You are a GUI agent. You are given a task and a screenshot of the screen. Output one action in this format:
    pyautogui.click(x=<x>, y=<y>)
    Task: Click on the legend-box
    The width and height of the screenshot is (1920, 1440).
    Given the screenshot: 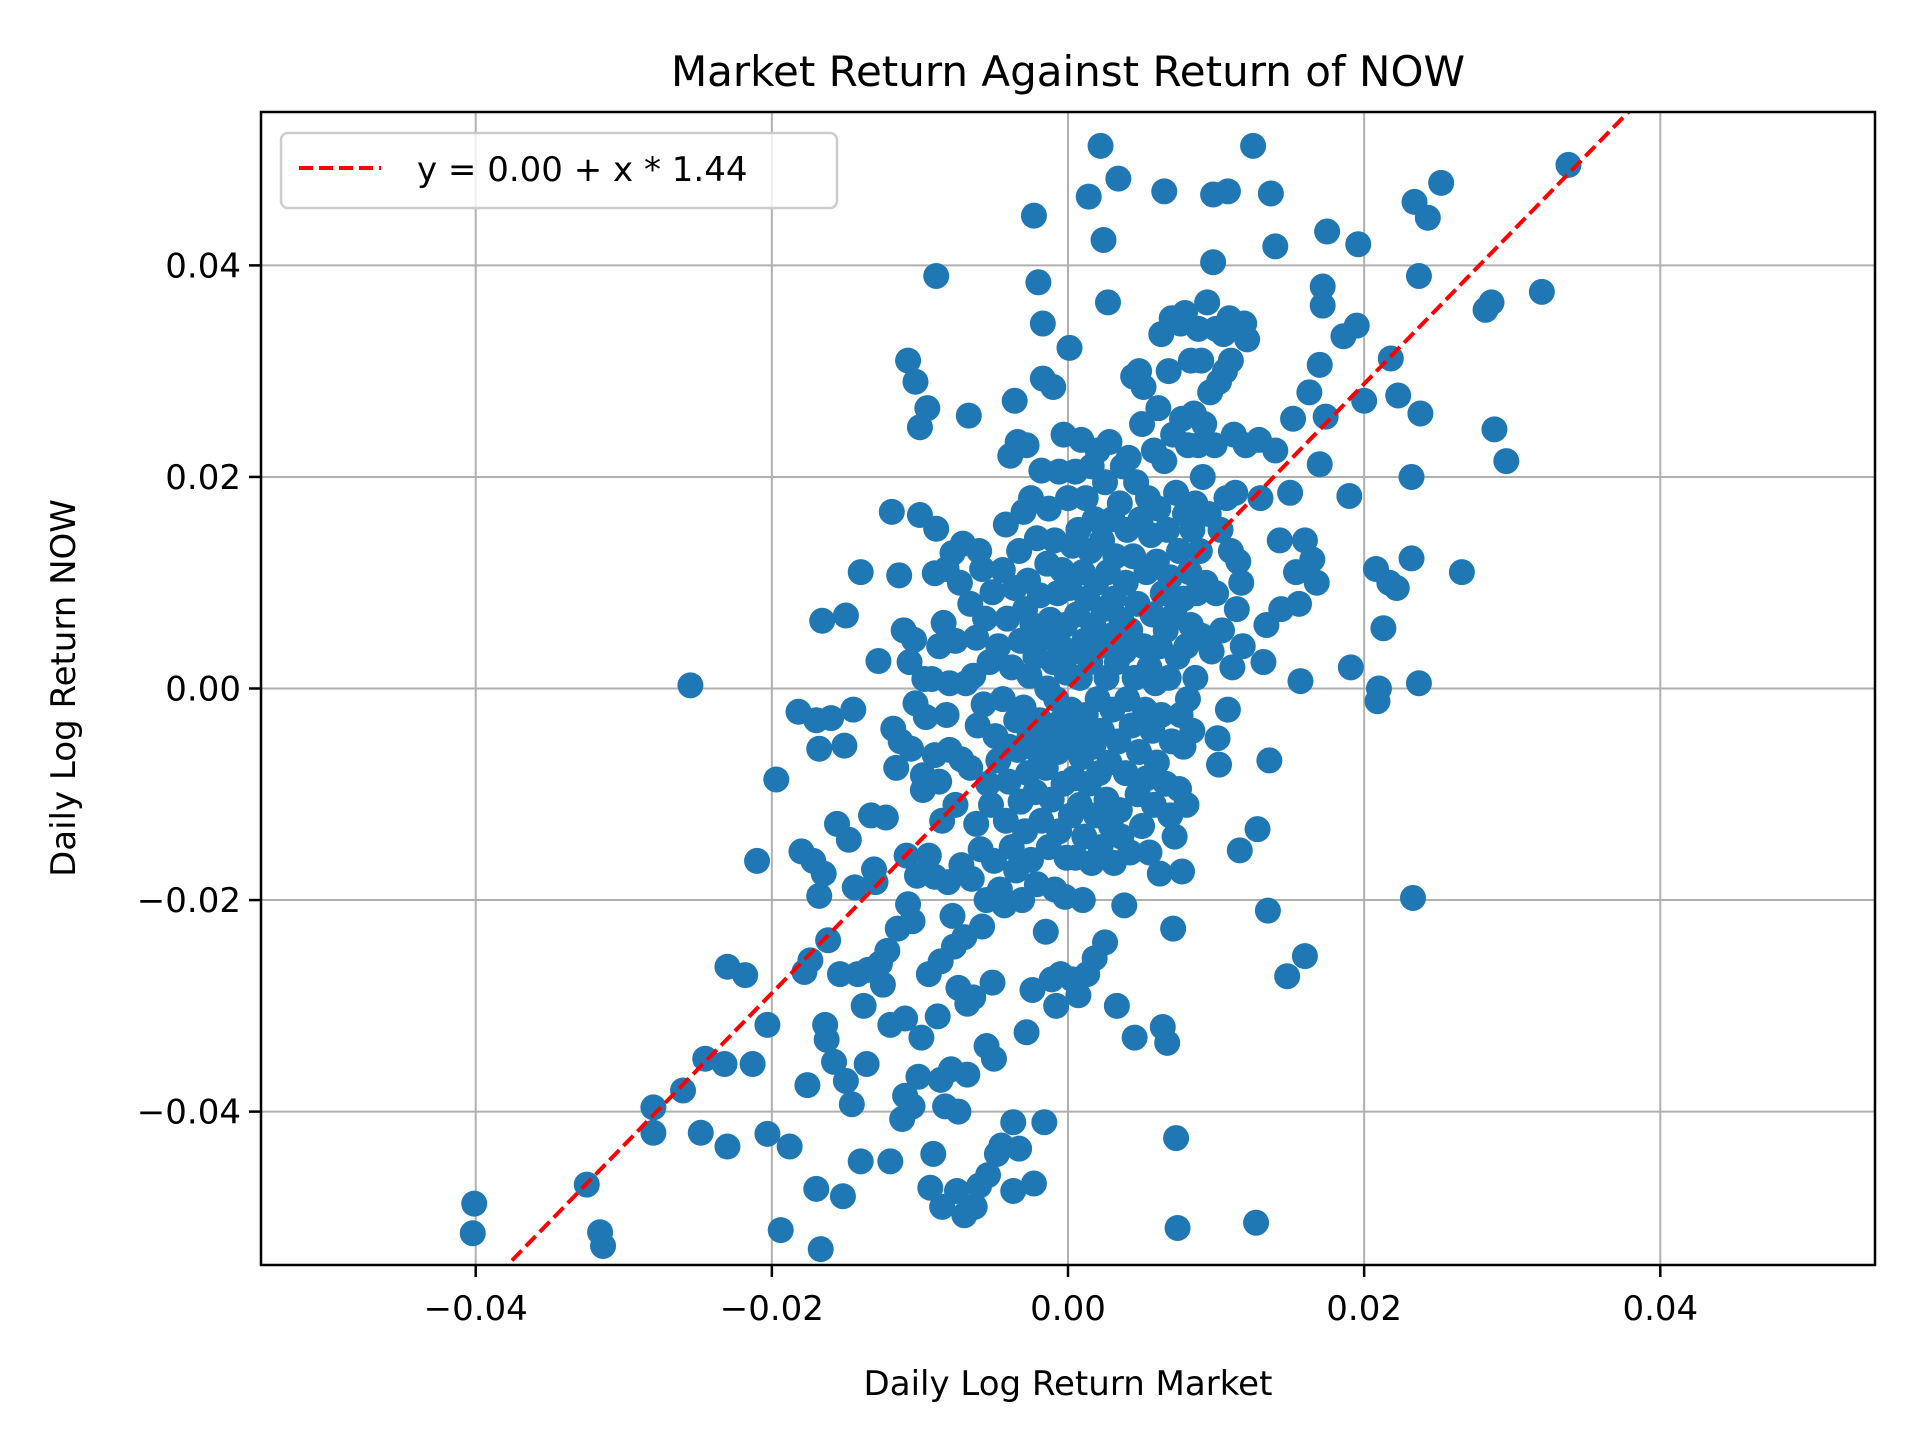 What is the action you would take?
    pyautogui.click(x=559, y=170)
    